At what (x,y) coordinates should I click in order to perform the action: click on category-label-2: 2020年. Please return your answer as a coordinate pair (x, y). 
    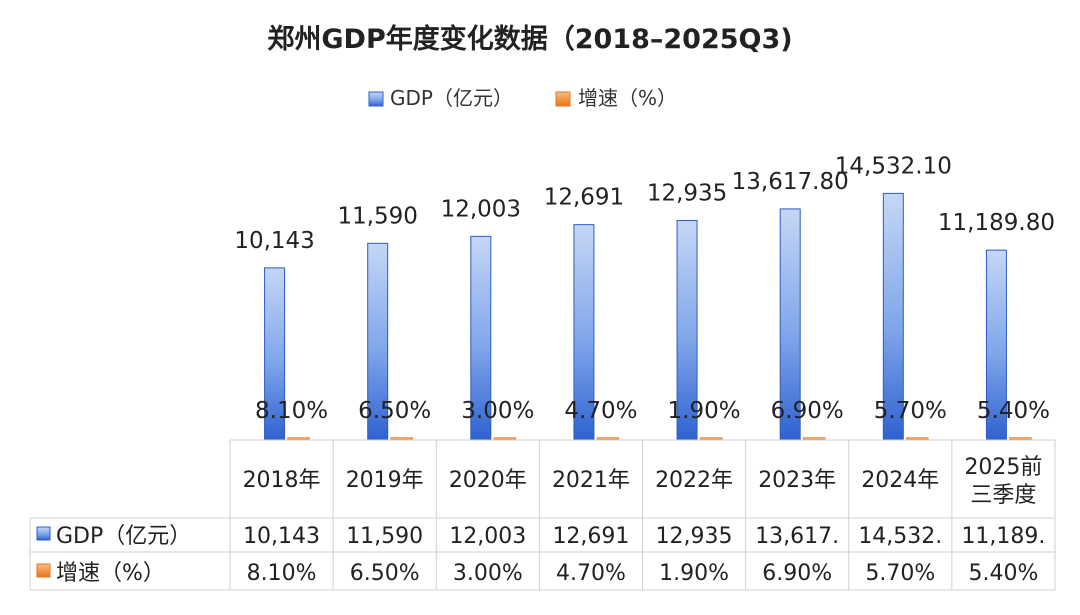
    Looking at the image, I should click on (488, 480).